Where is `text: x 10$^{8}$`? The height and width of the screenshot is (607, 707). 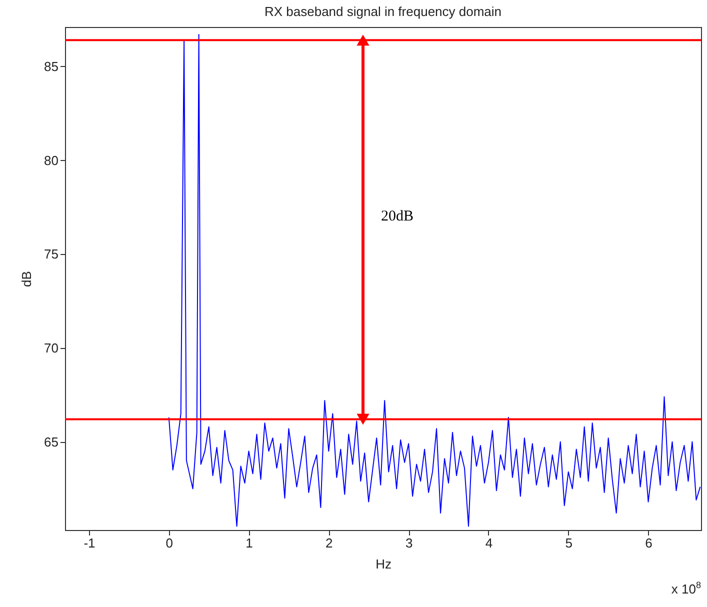 text: x 10$^{8}$ is located at coordinates (686, 588).